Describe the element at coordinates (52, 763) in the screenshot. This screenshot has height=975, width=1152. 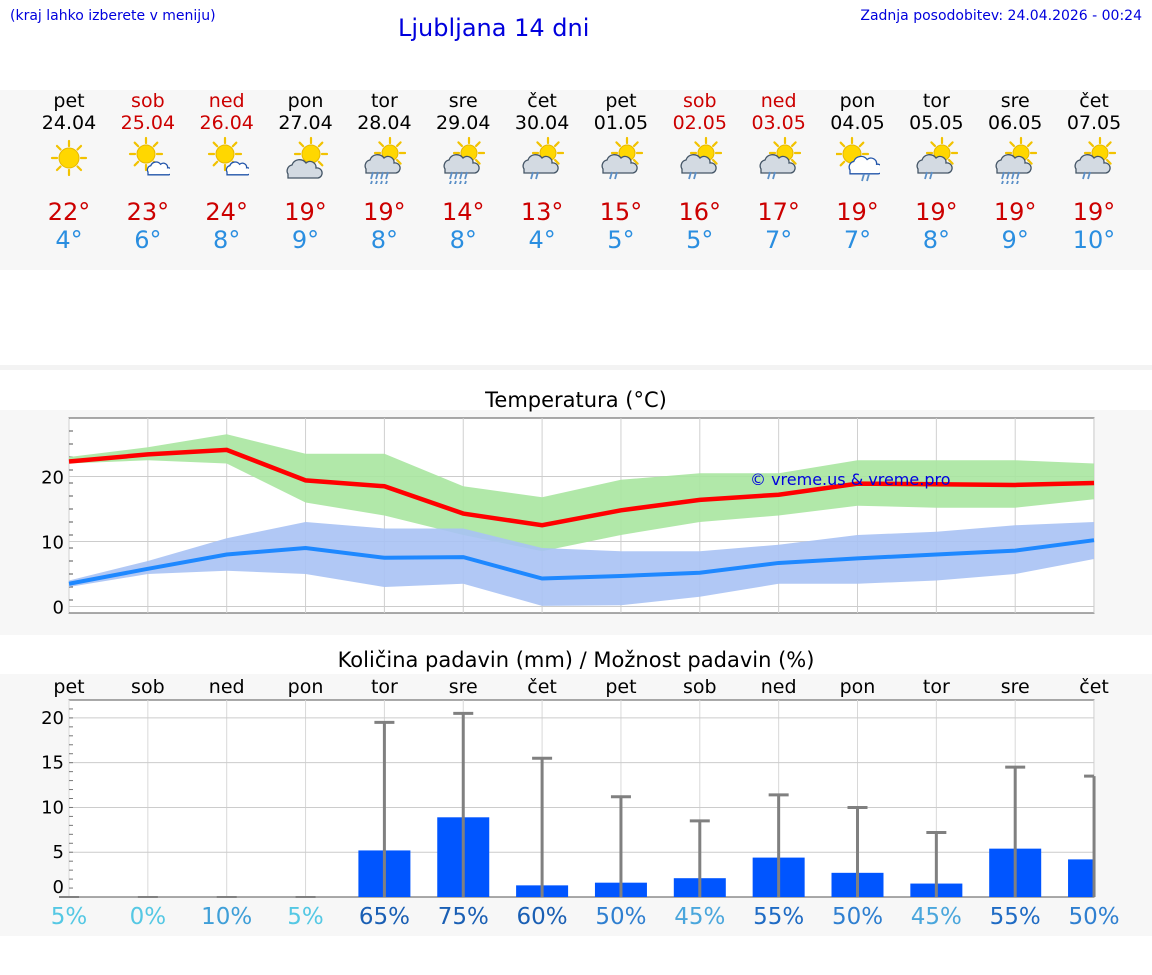
I see `y-tick-label: 15` at that location.